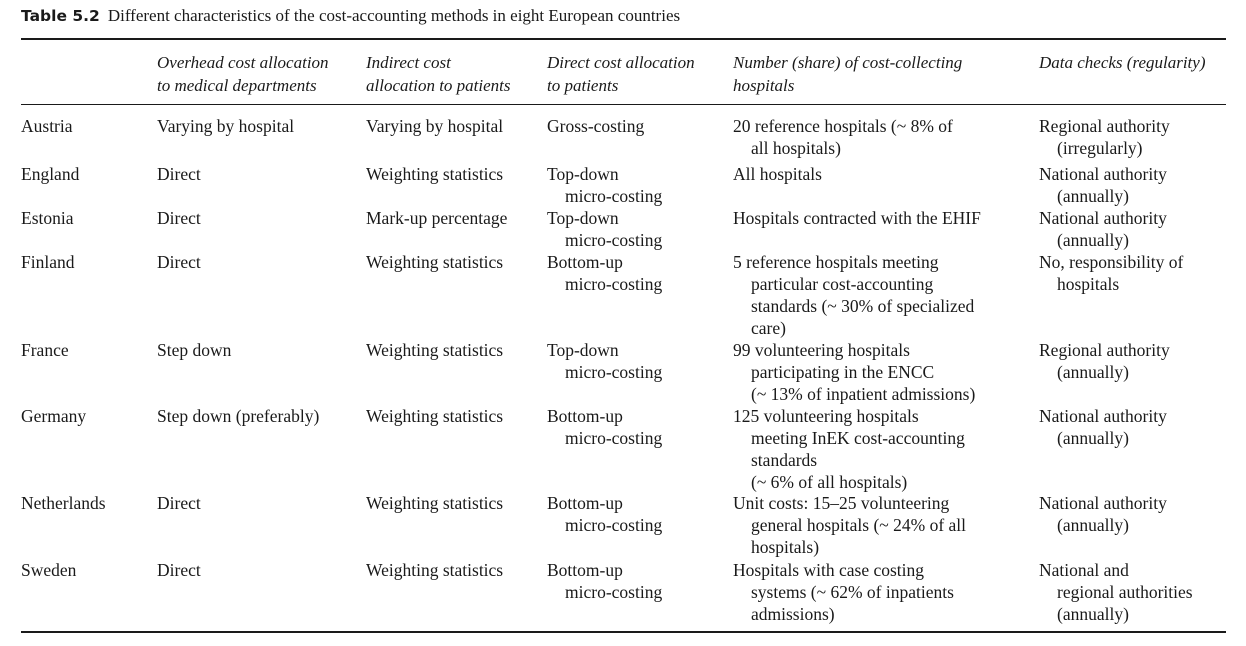 This screenshot has width=1246, height=646. What do you see at coordinates (63, 503) in the screenshot?
I see `cell-line: Netherlands` at bounding box center [63, 503].